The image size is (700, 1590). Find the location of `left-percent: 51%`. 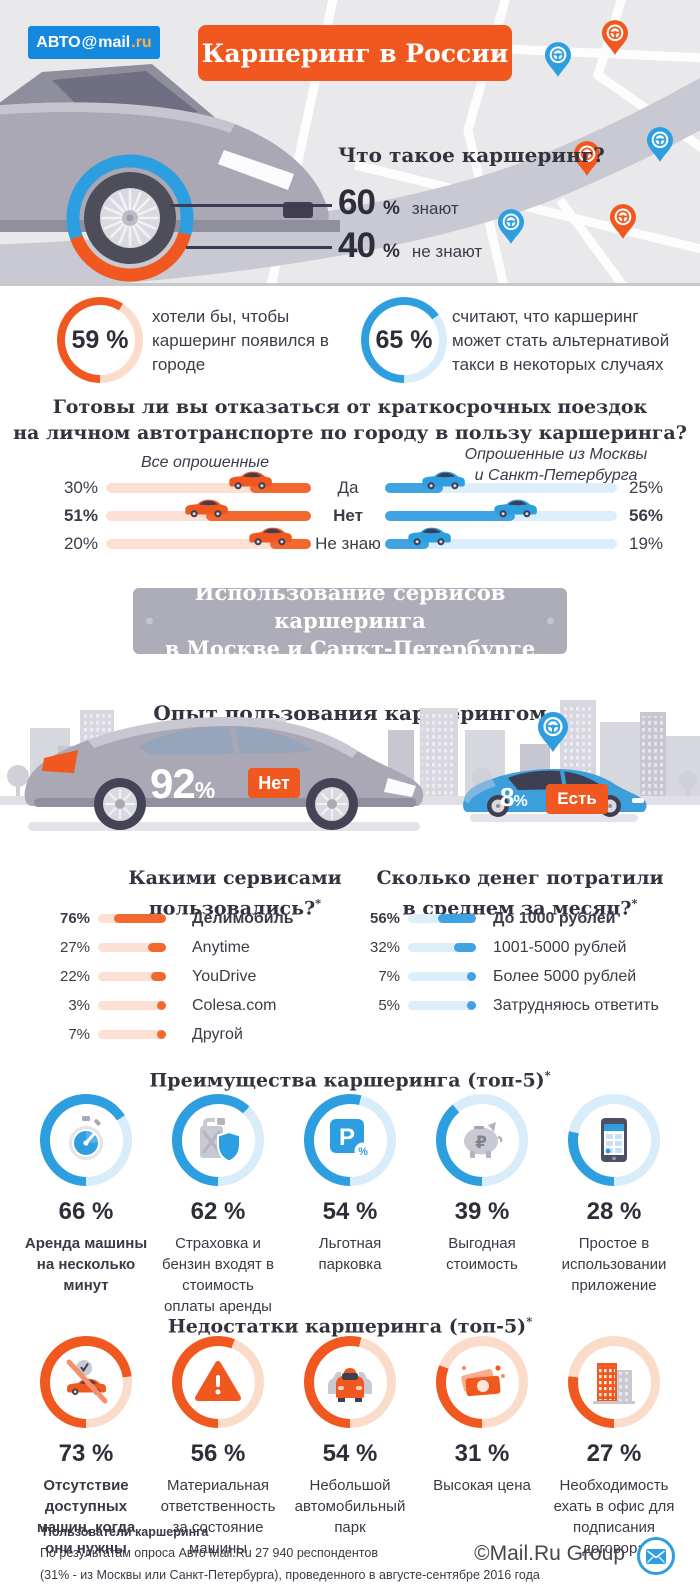

left-percent: 51% is located at coordinates (80, 515).